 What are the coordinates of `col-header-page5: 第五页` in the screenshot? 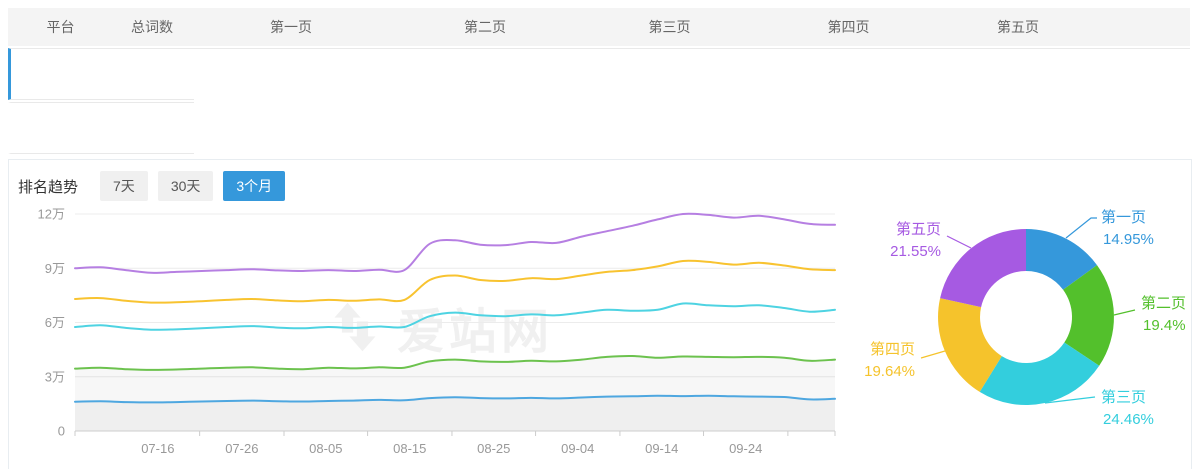 It's located at (1018, 27).